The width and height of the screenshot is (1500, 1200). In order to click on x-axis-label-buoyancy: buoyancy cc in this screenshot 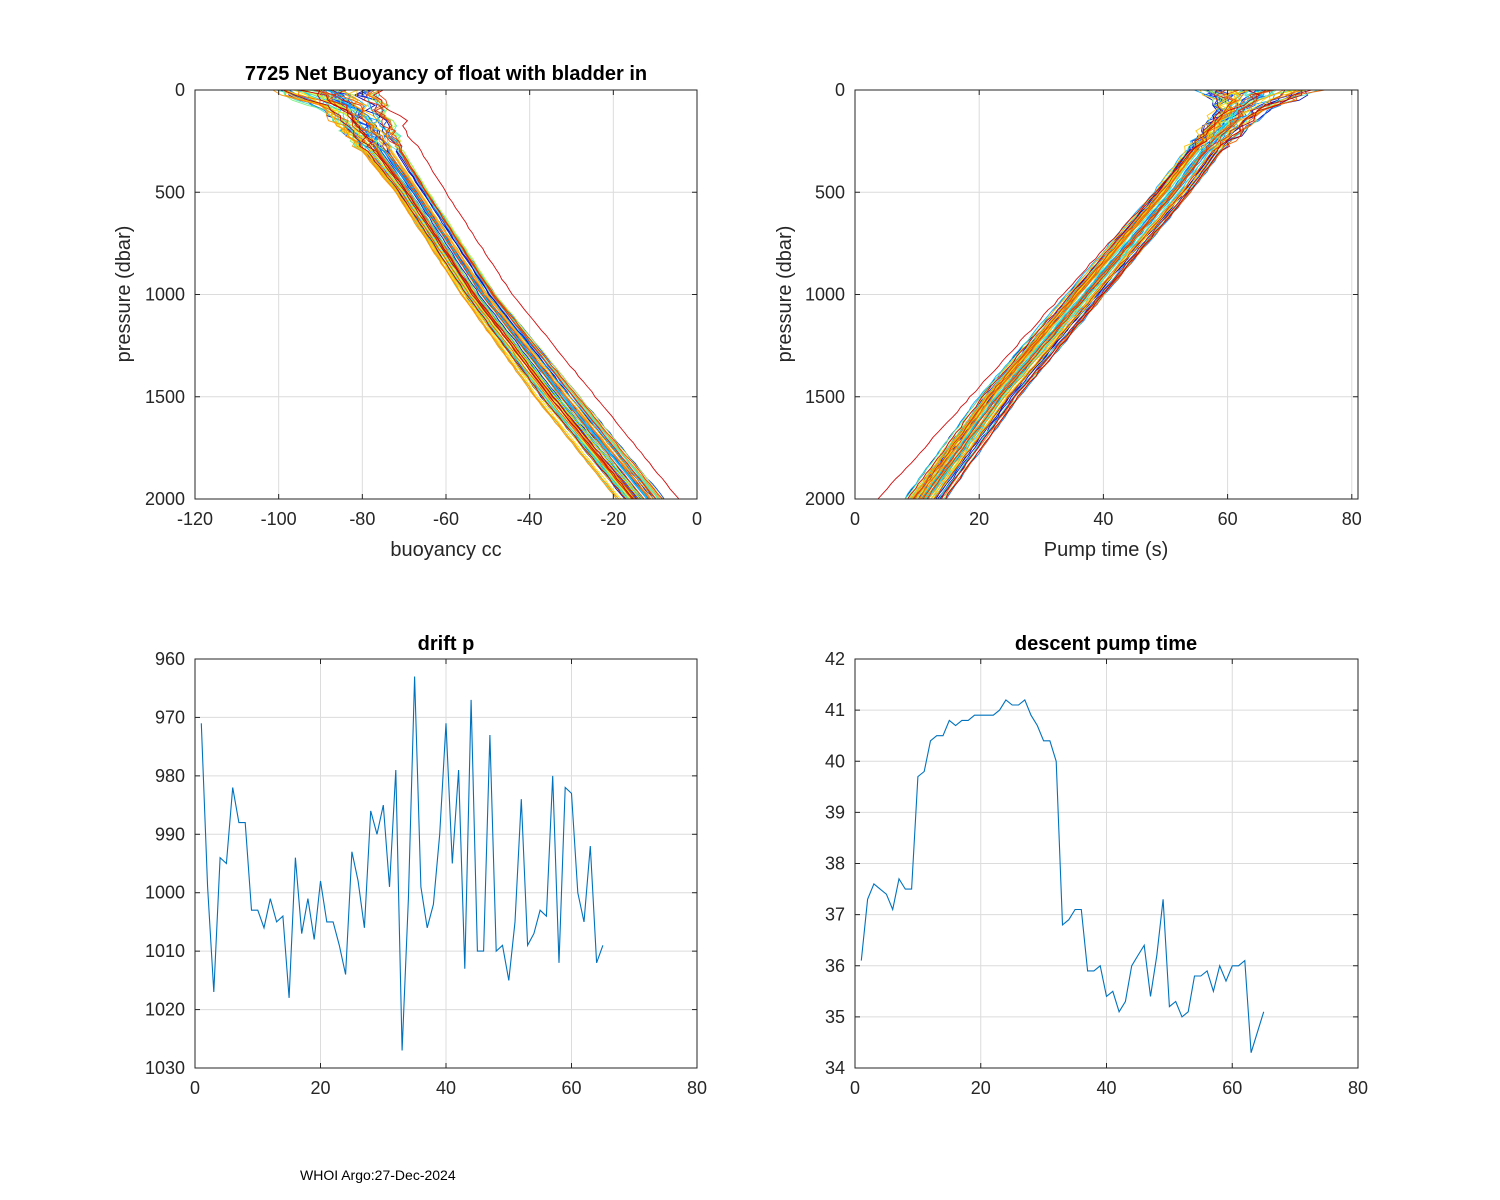, I will do `click(445, 550)`.